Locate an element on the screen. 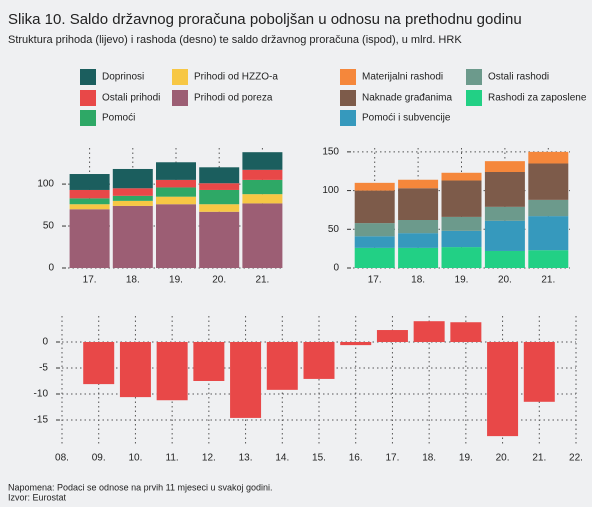 Image resolution: width=592 pixels, height=507 pixels. x-tick-label: 10. is located at coordinates (135, 458).